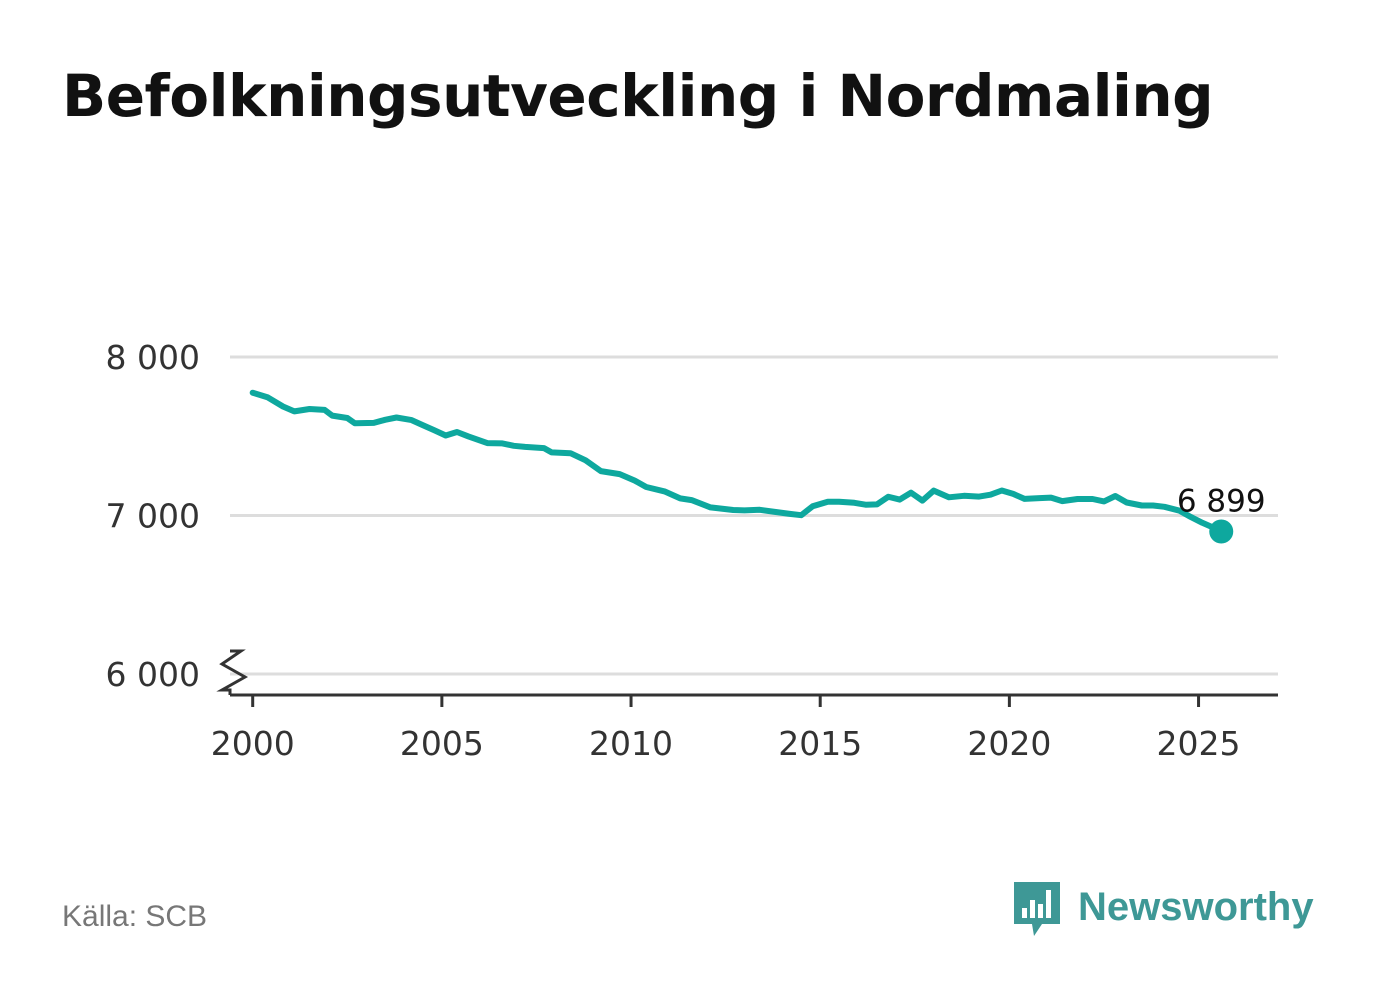 Image resolution: width=1382 pixels, height=999 pixels. Describe the element at coordinates (153, 674) in the screenshot. I see `y-tick-label: 6 000` at that location.